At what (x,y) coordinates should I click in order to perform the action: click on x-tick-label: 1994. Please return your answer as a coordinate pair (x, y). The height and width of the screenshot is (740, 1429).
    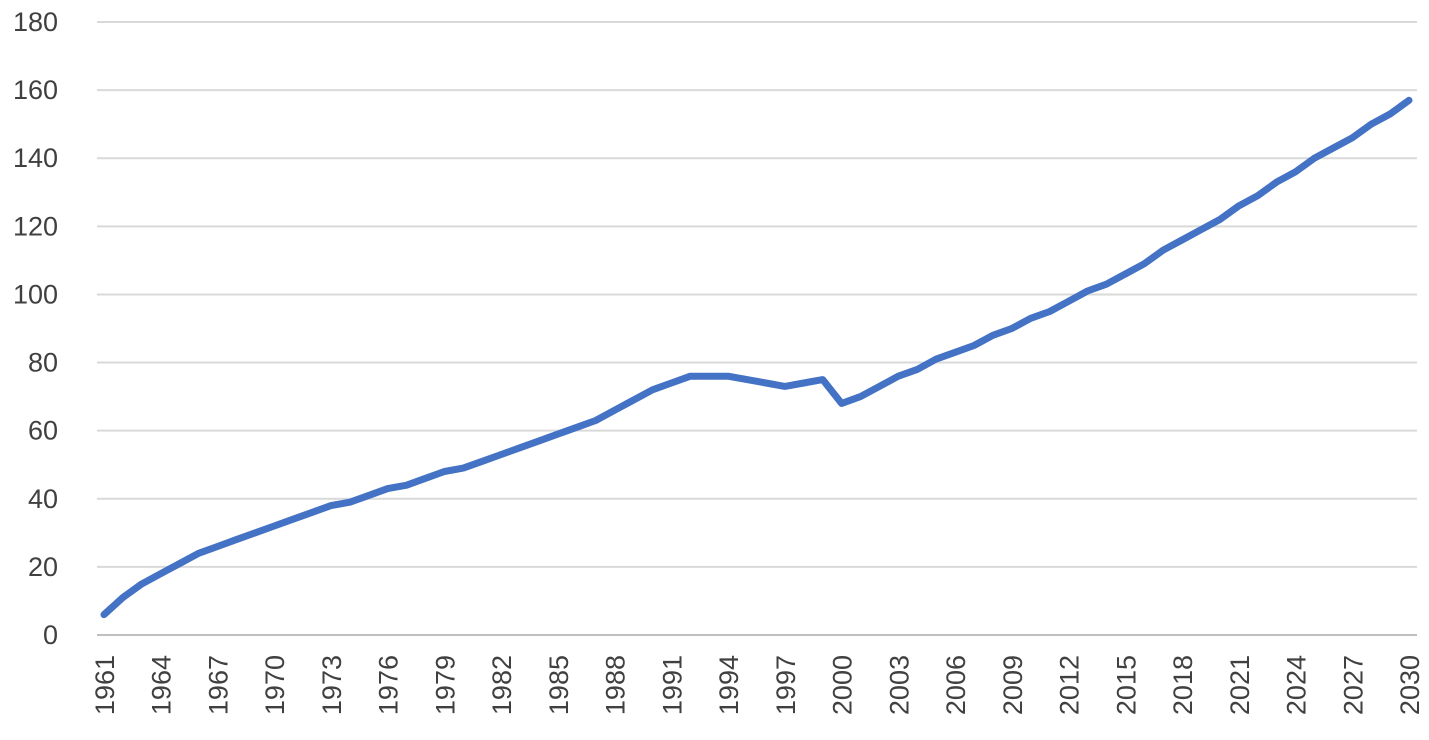
    Looking at the image, I should click on (729, 685).